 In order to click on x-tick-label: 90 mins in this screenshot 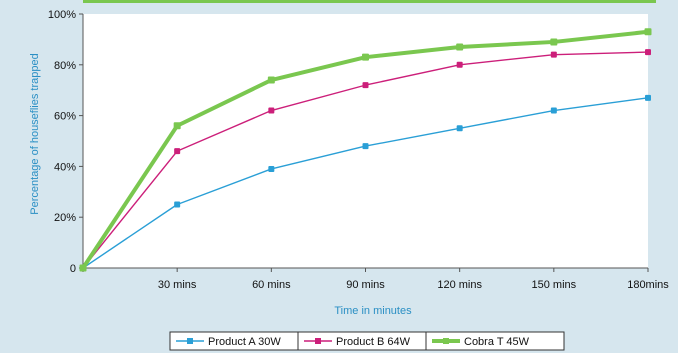, I will do `click(365, 285)`.